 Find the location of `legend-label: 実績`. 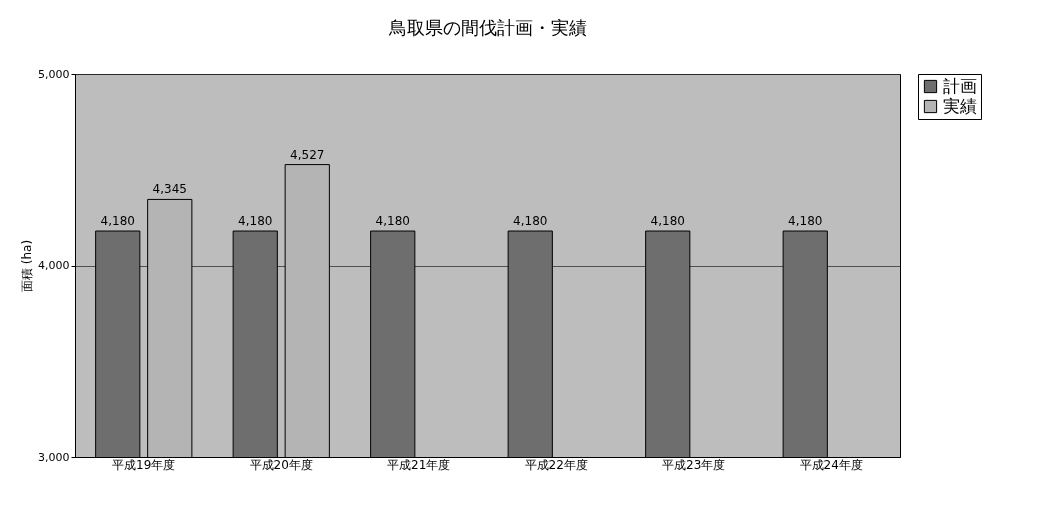

legend-label: 実績 is located at coordinates (960, 105).